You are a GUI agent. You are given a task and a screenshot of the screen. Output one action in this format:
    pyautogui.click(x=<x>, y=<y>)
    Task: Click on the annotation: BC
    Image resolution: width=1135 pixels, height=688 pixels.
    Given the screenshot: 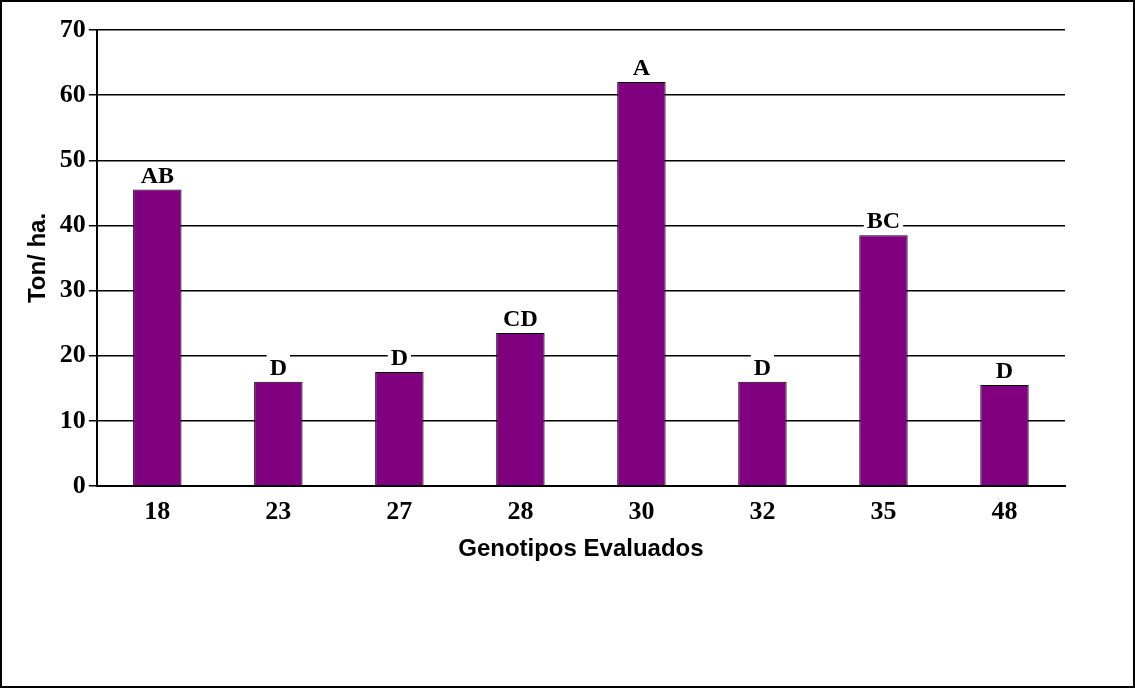 What is the action you would take?
    pyautogui.click(x=883, y=220)
    